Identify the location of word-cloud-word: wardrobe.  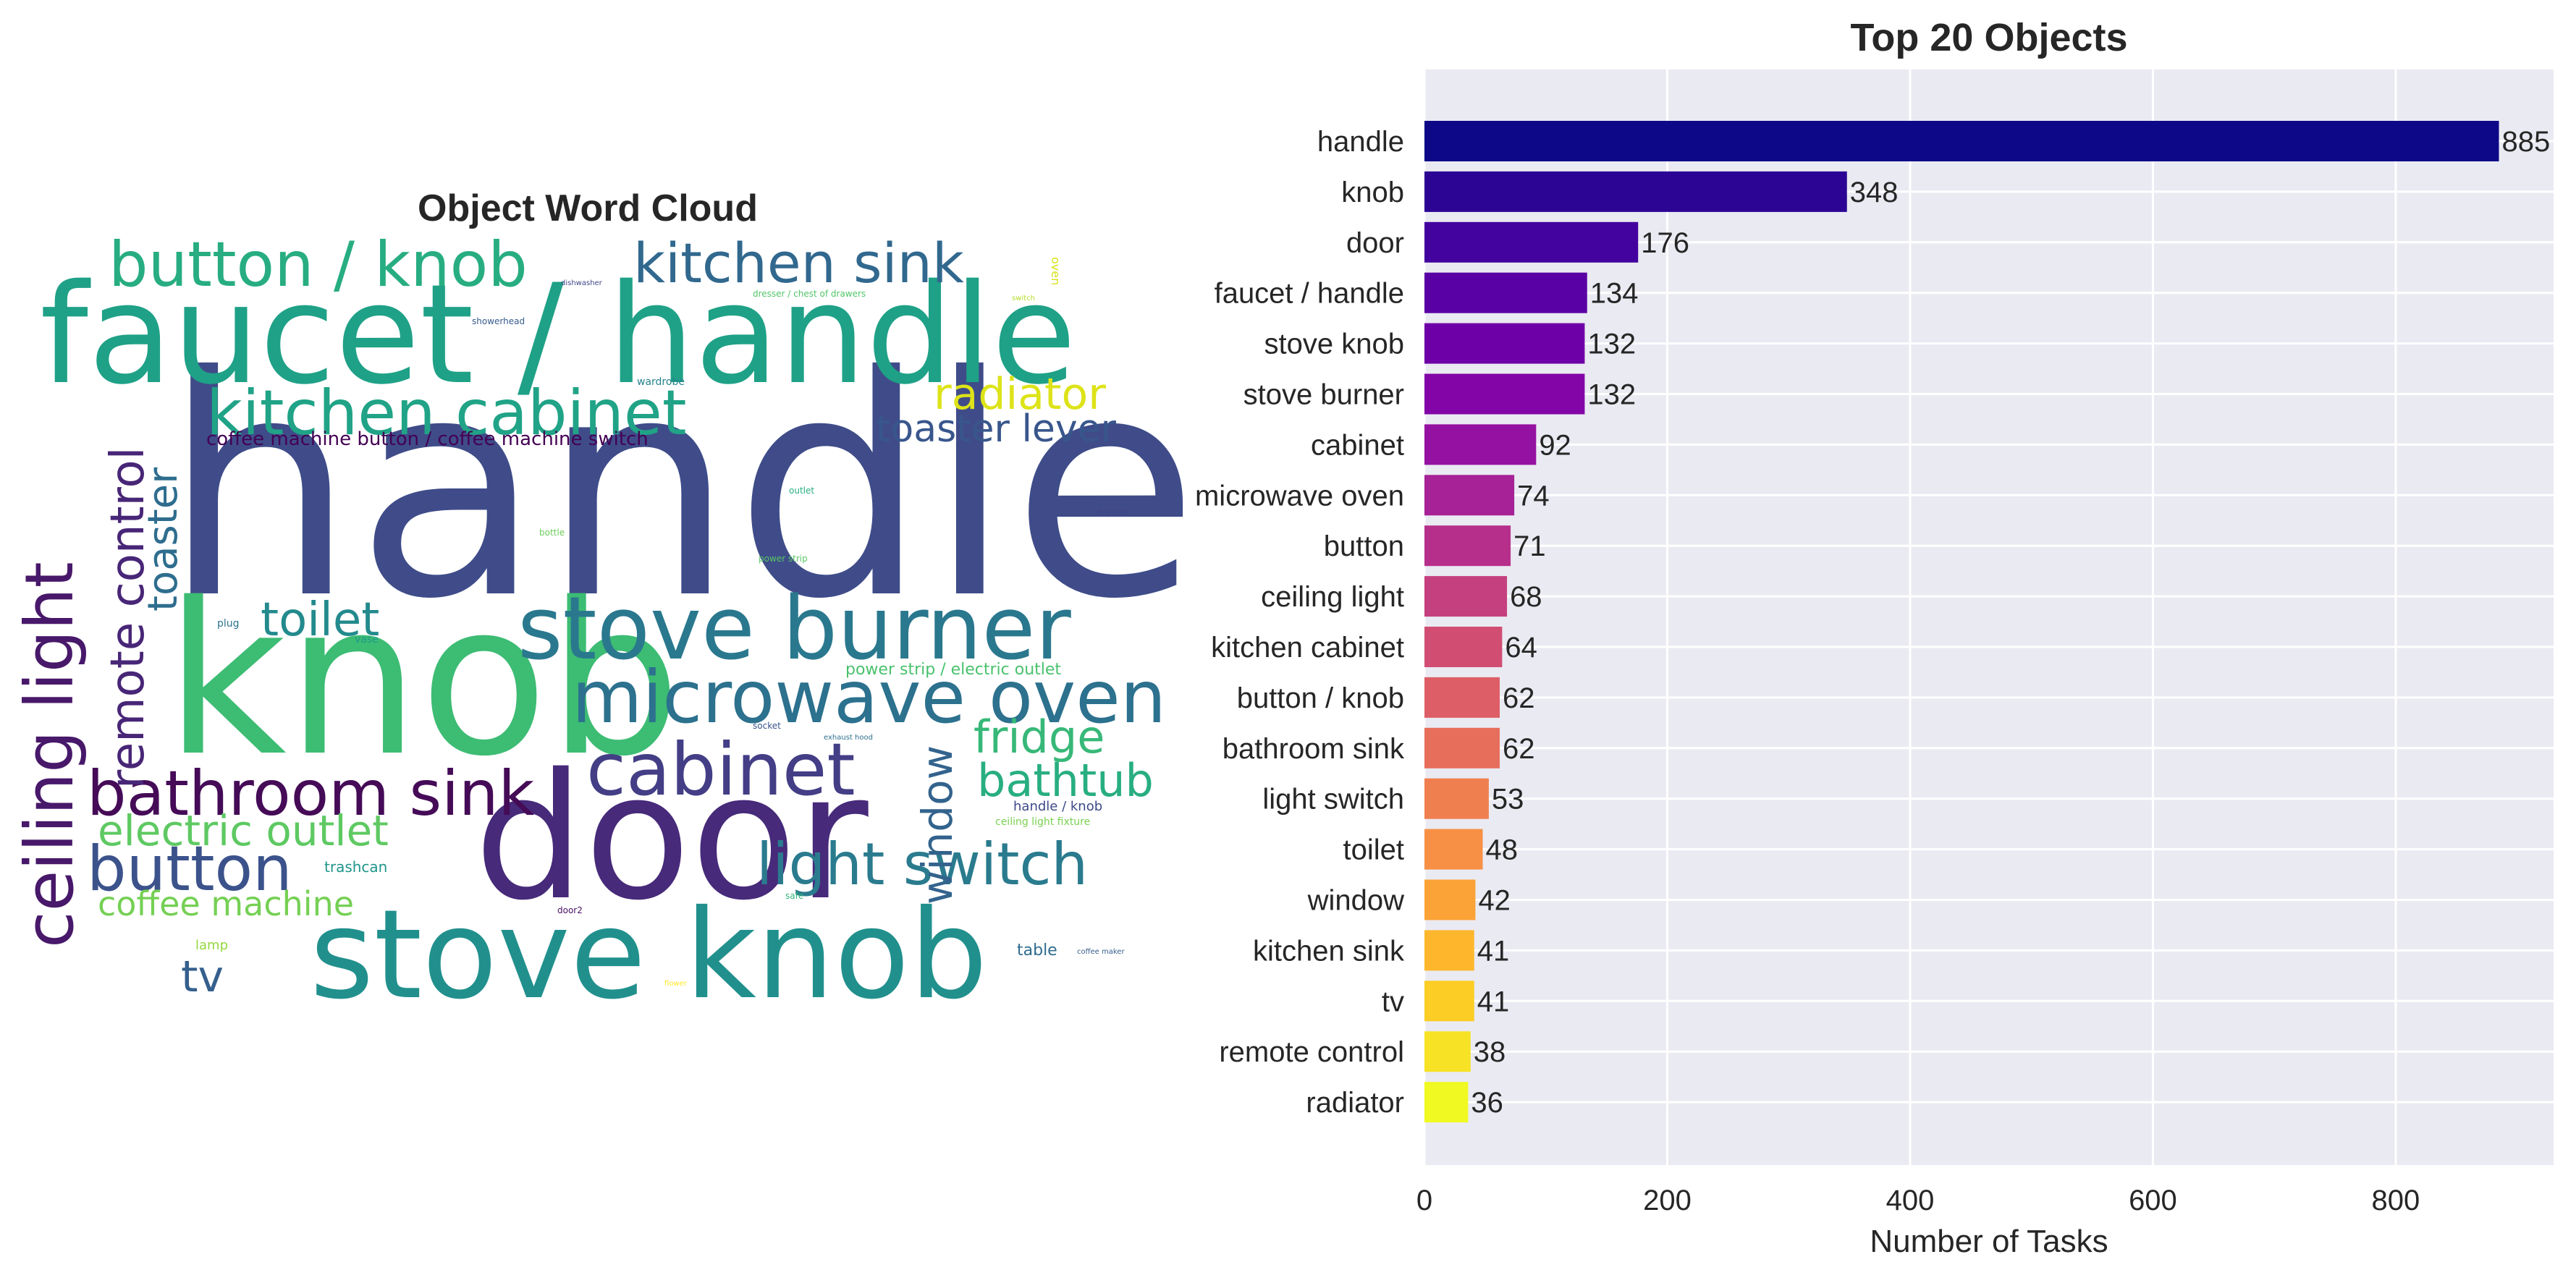
(661, 382).